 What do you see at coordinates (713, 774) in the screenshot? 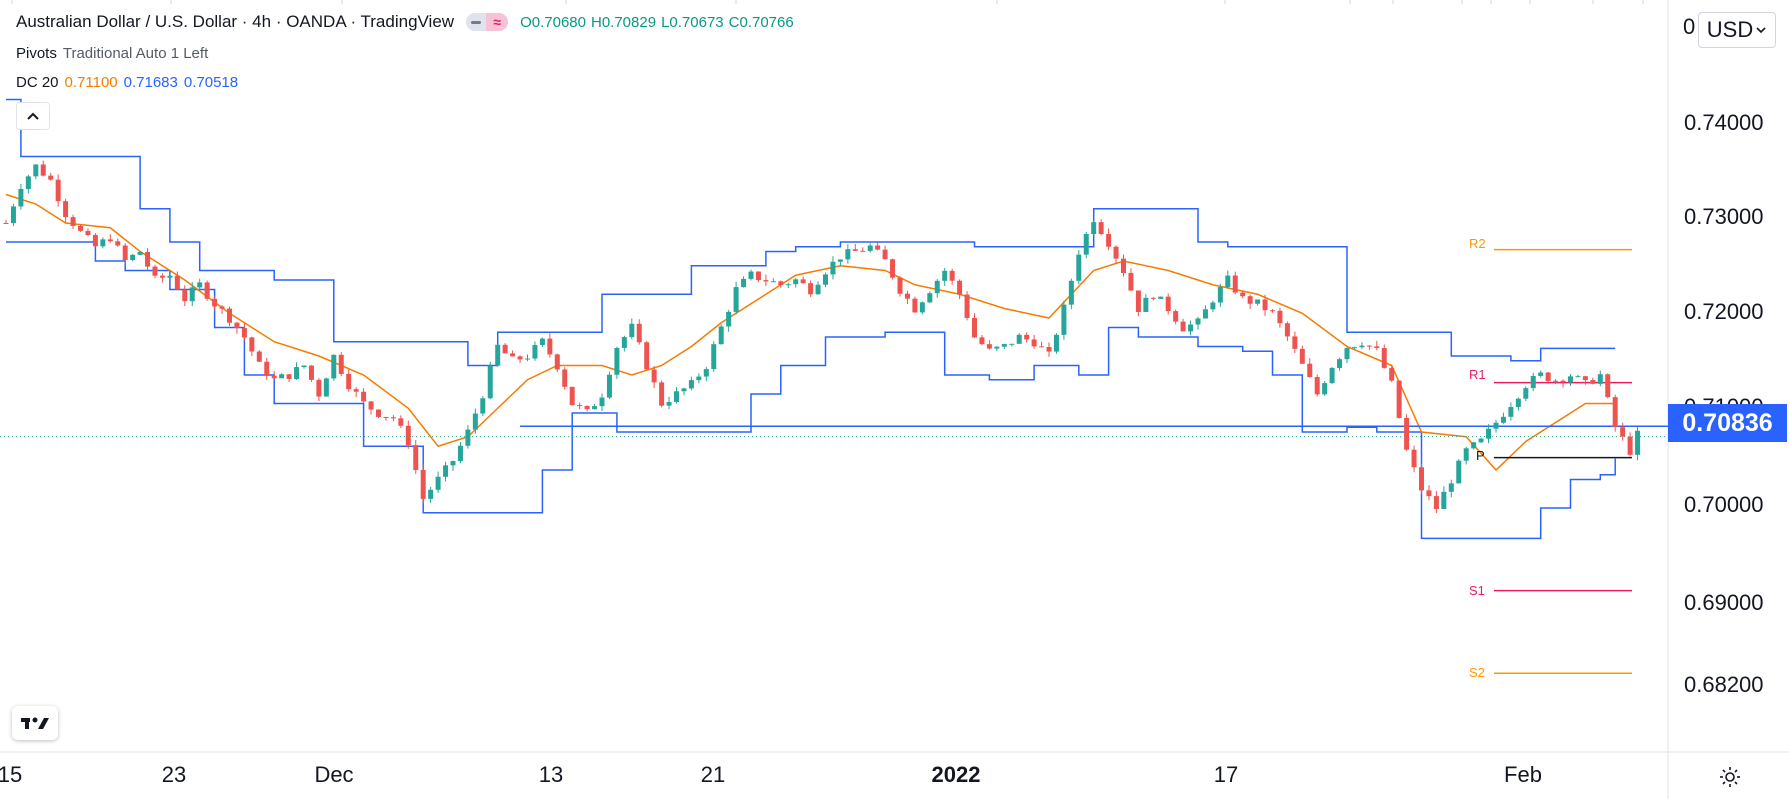
I see `time-axis-label: 21` at bounding box center [713, 774].